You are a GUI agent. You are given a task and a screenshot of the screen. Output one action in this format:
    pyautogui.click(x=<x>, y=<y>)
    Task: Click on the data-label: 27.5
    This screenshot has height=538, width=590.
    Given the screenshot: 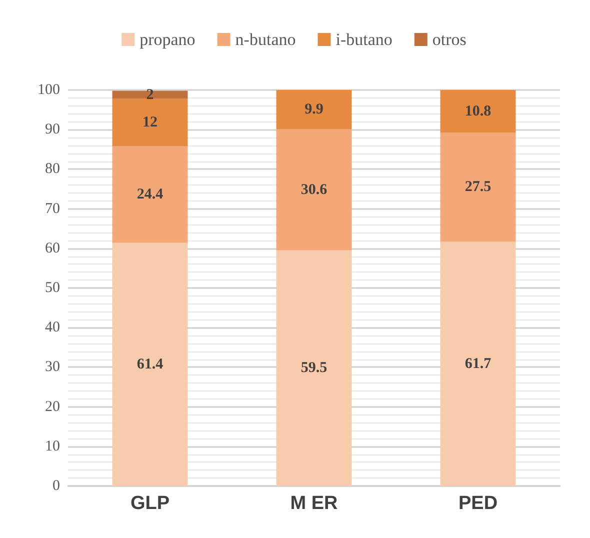 What is the action you would take?
    pyautogui.click(x=478, y=187)
    